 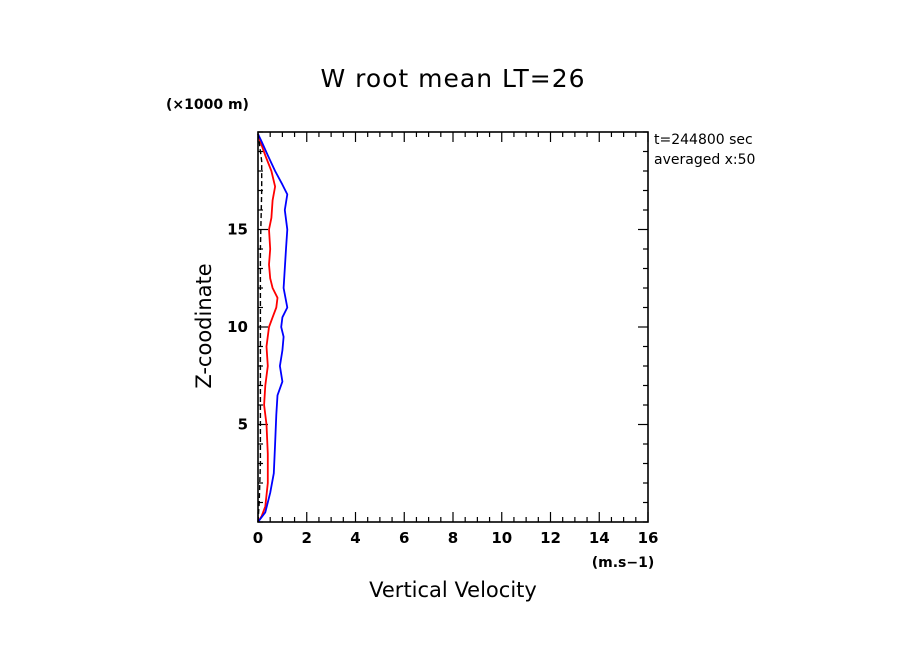 I want to click on y-tick-label: 10, so click(x=237, y=327).